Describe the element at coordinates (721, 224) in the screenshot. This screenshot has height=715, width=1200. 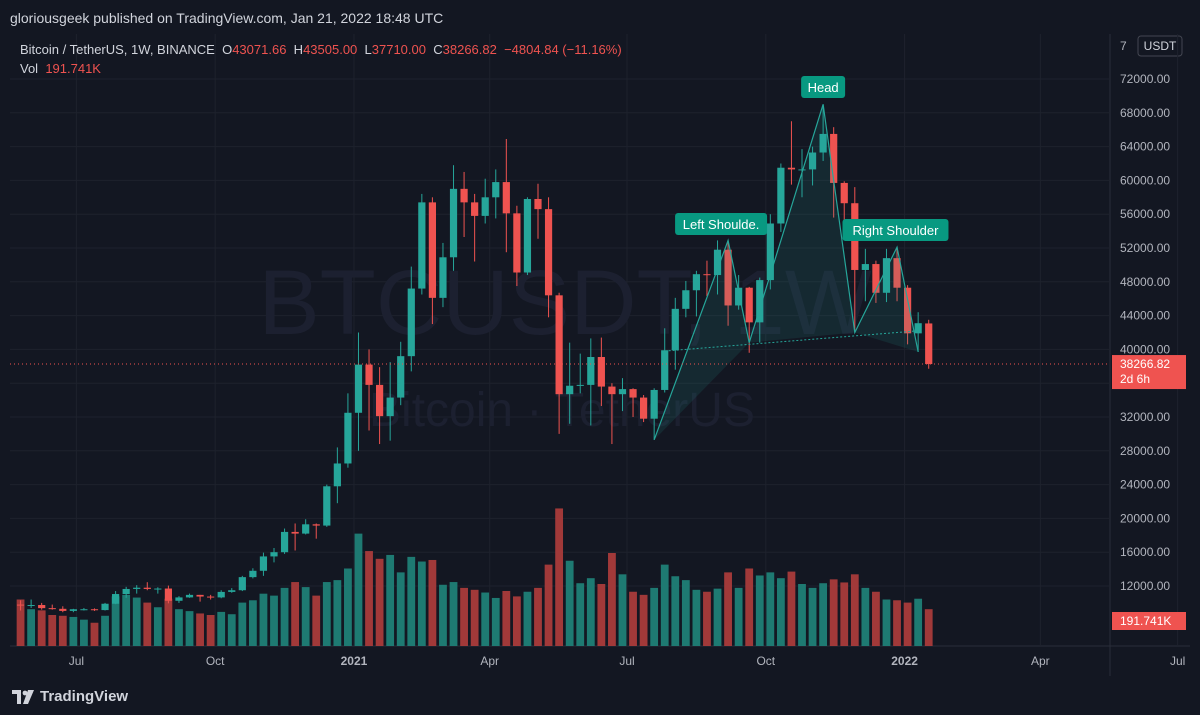
I see `left-shoulder-label-bg` at that location.